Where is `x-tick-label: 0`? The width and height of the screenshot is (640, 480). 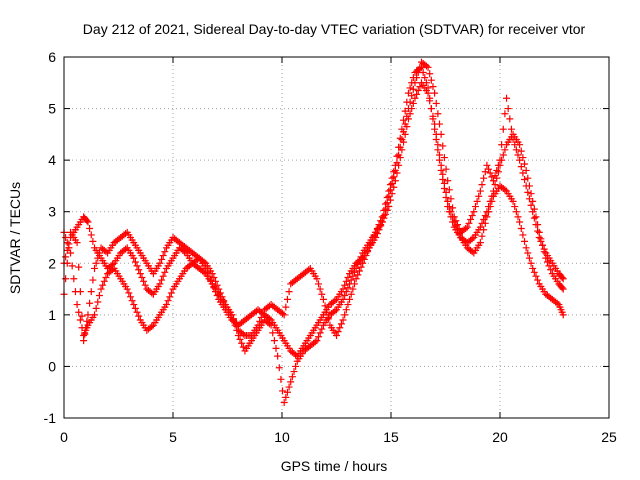 x-tick-label: 0 is located at coordinates (64, 437).